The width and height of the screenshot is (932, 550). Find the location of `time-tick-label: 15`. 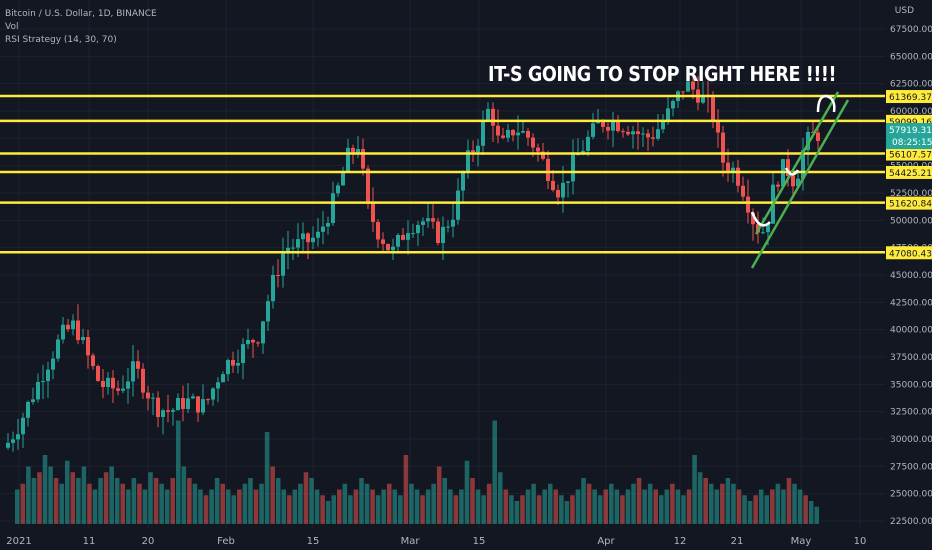

time-tick-label: 15 is located at coordinates (313, 541).